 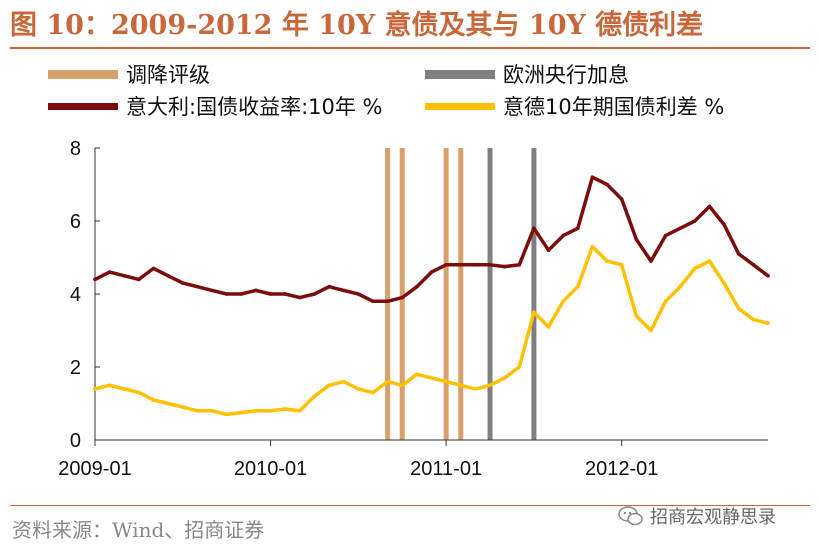 I want to click on y-tick-label-1: 2, so click(x=75, y=368).